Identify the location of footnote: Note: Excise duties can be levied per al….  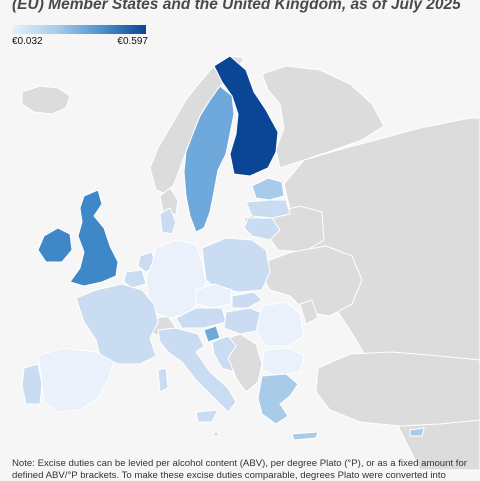
(239, 469).